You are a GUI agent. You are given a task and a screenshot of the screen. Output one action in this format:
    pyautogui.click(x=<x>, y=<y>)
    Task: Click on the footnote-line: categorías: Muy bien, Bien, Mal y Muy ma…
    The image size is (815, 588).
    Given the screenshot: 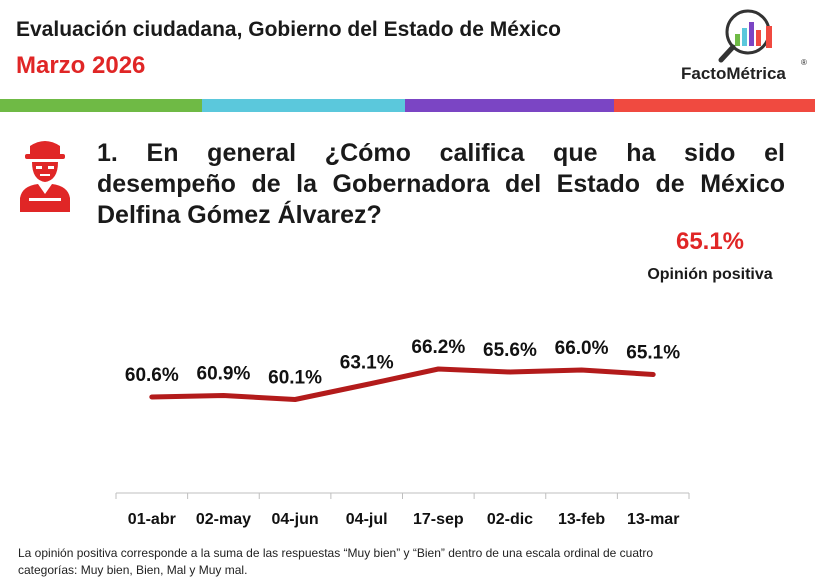 What is the action you would take?
    pyautogui.click(x=133, y=570)
    